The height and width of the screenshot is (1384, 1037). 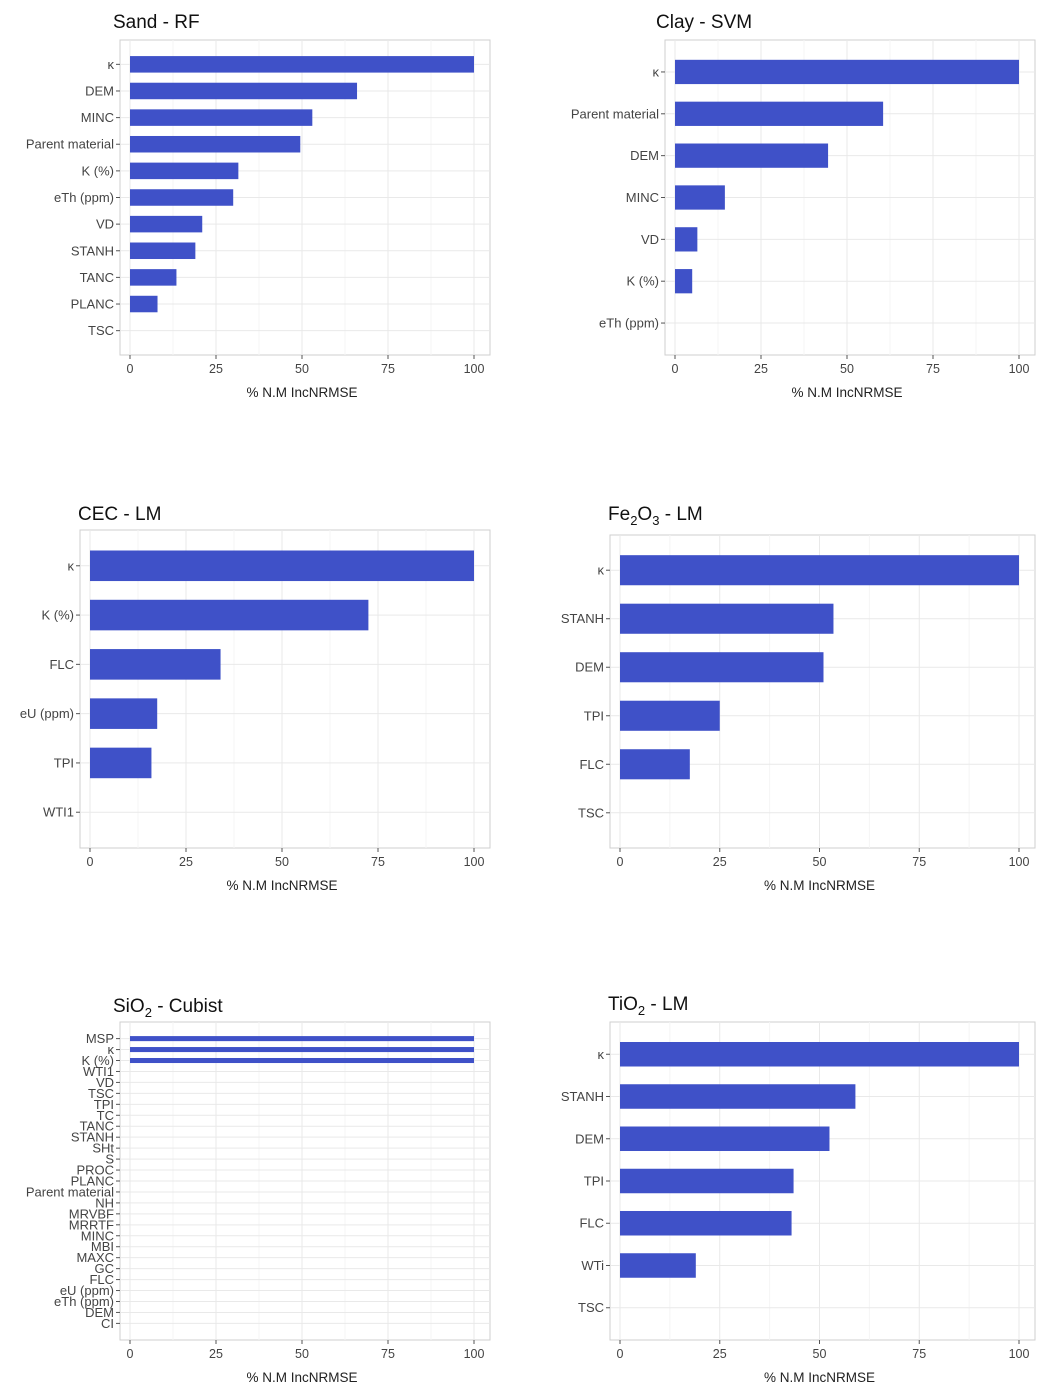 What do you see at coordinates (84, 1301) in the screenshot?
I see `category-label: eTh (ppm)` at bounding box center [84, 1301].